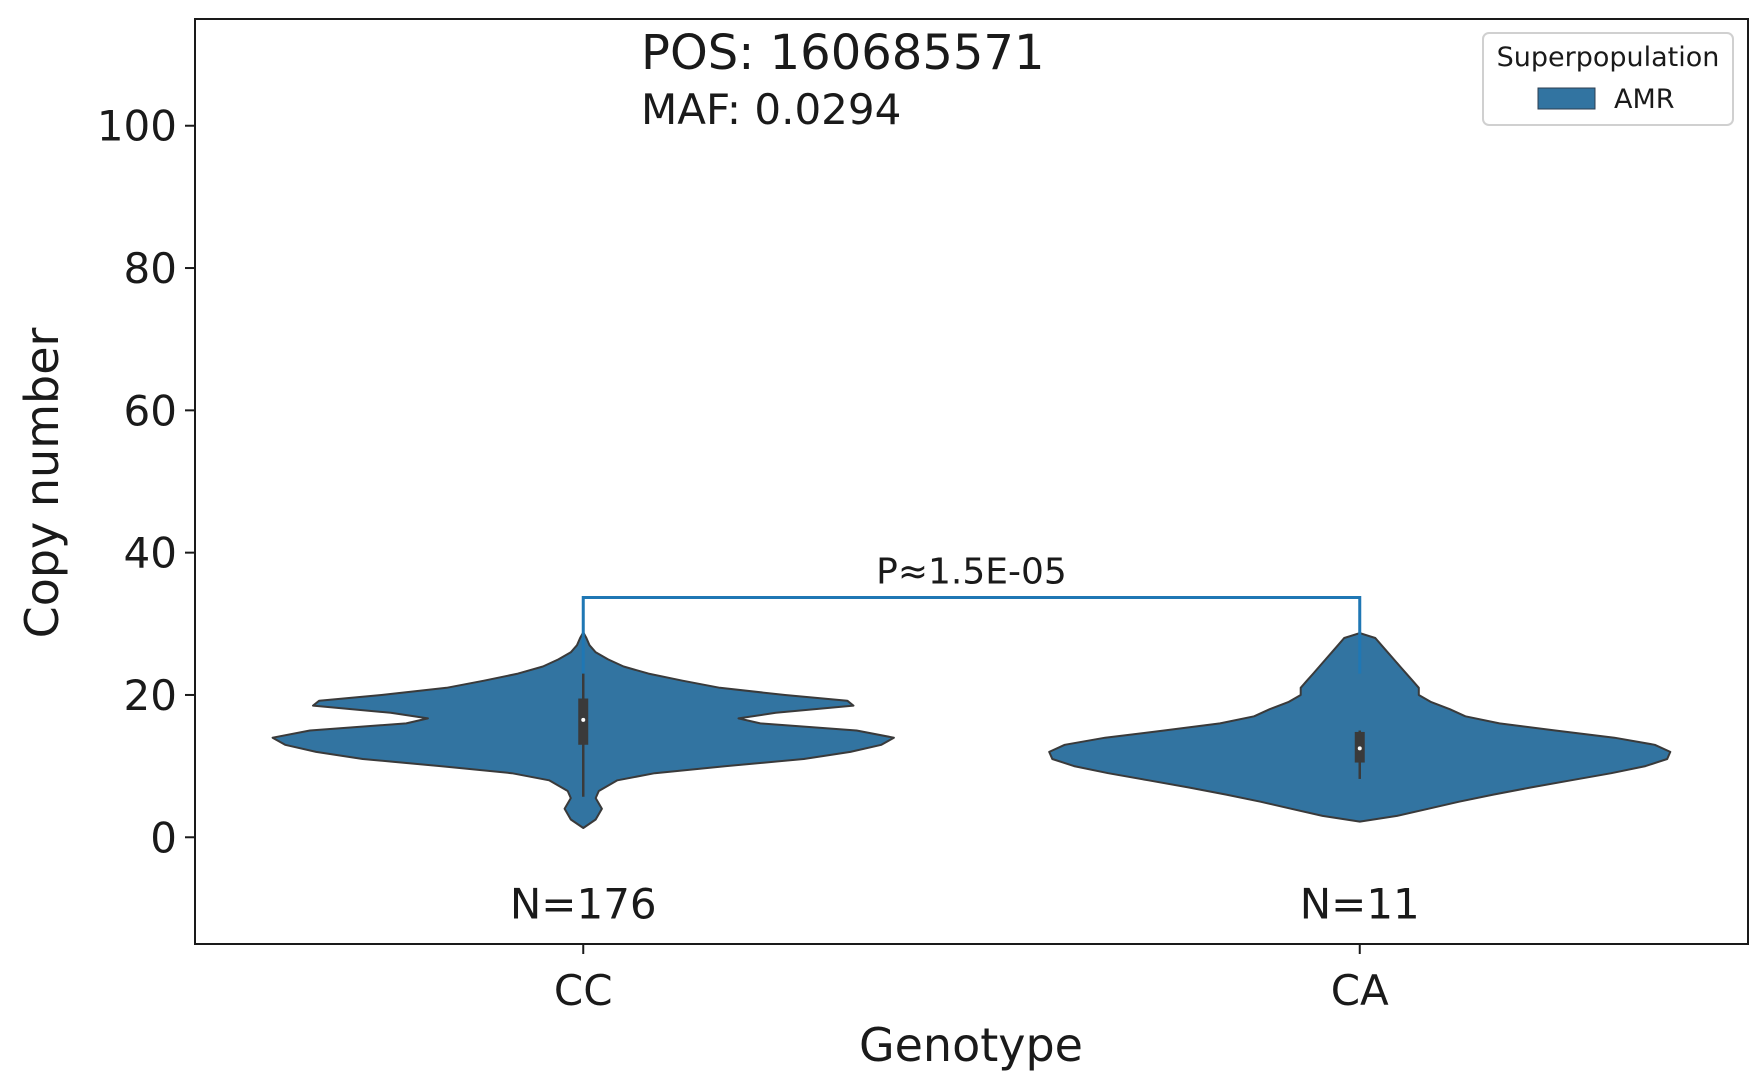 The width and height of the screenshot is (1763, 1090). Describe the element at coordinates (583, 719) in the screenshot. I see `median-dot-cc` at that location.